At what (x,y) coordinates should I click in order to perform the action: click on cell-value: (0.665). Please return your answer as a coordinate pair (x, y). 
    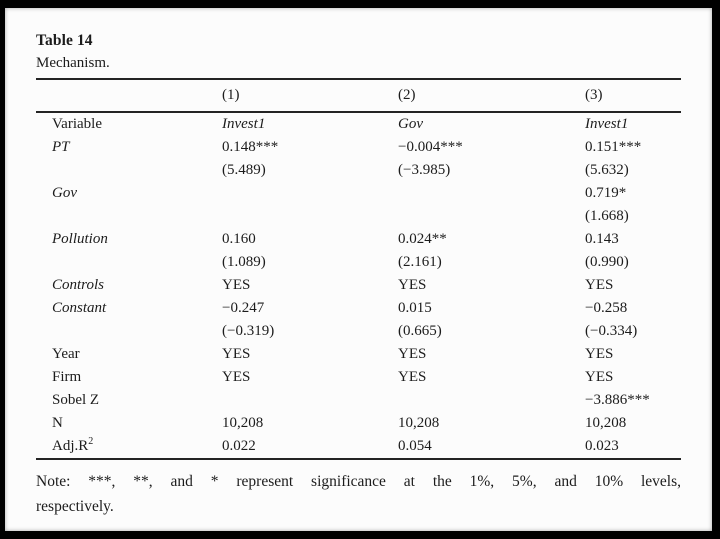
    Looking at the image, I should click on (420, 331).